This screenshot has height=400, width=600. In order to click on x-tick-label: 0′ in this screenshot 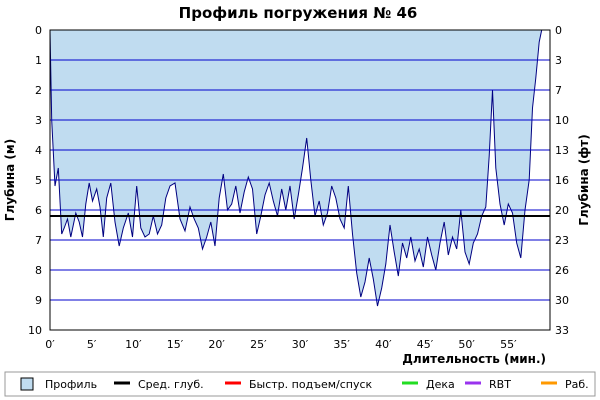, I will do `click(50, 344)`.